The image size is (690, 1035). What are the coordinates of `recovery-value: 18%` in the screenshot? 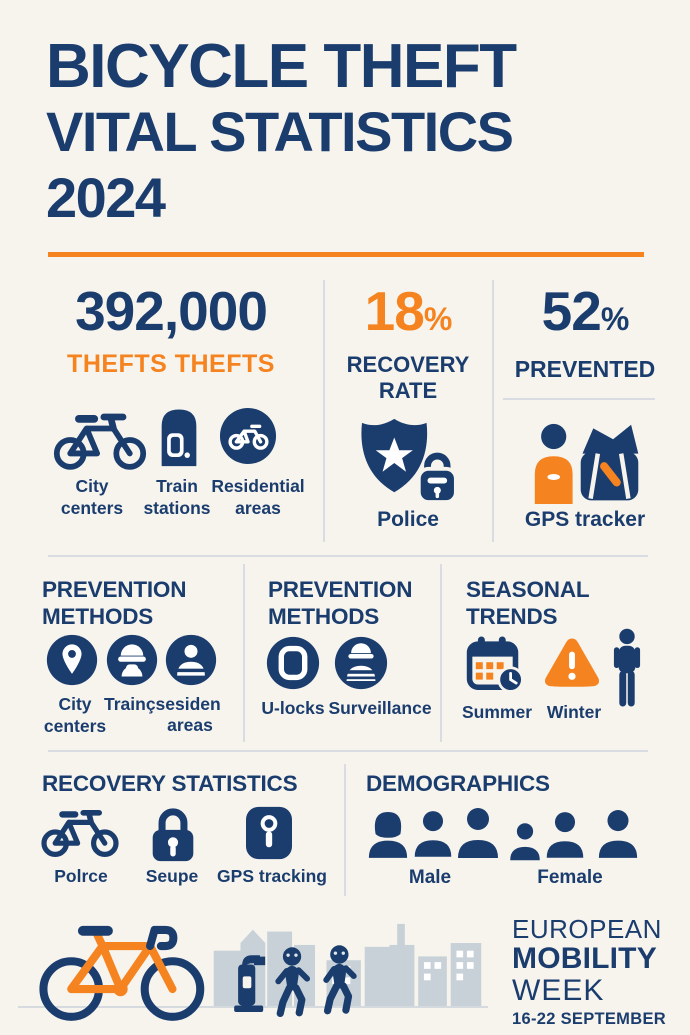 It's located at (408, 311).